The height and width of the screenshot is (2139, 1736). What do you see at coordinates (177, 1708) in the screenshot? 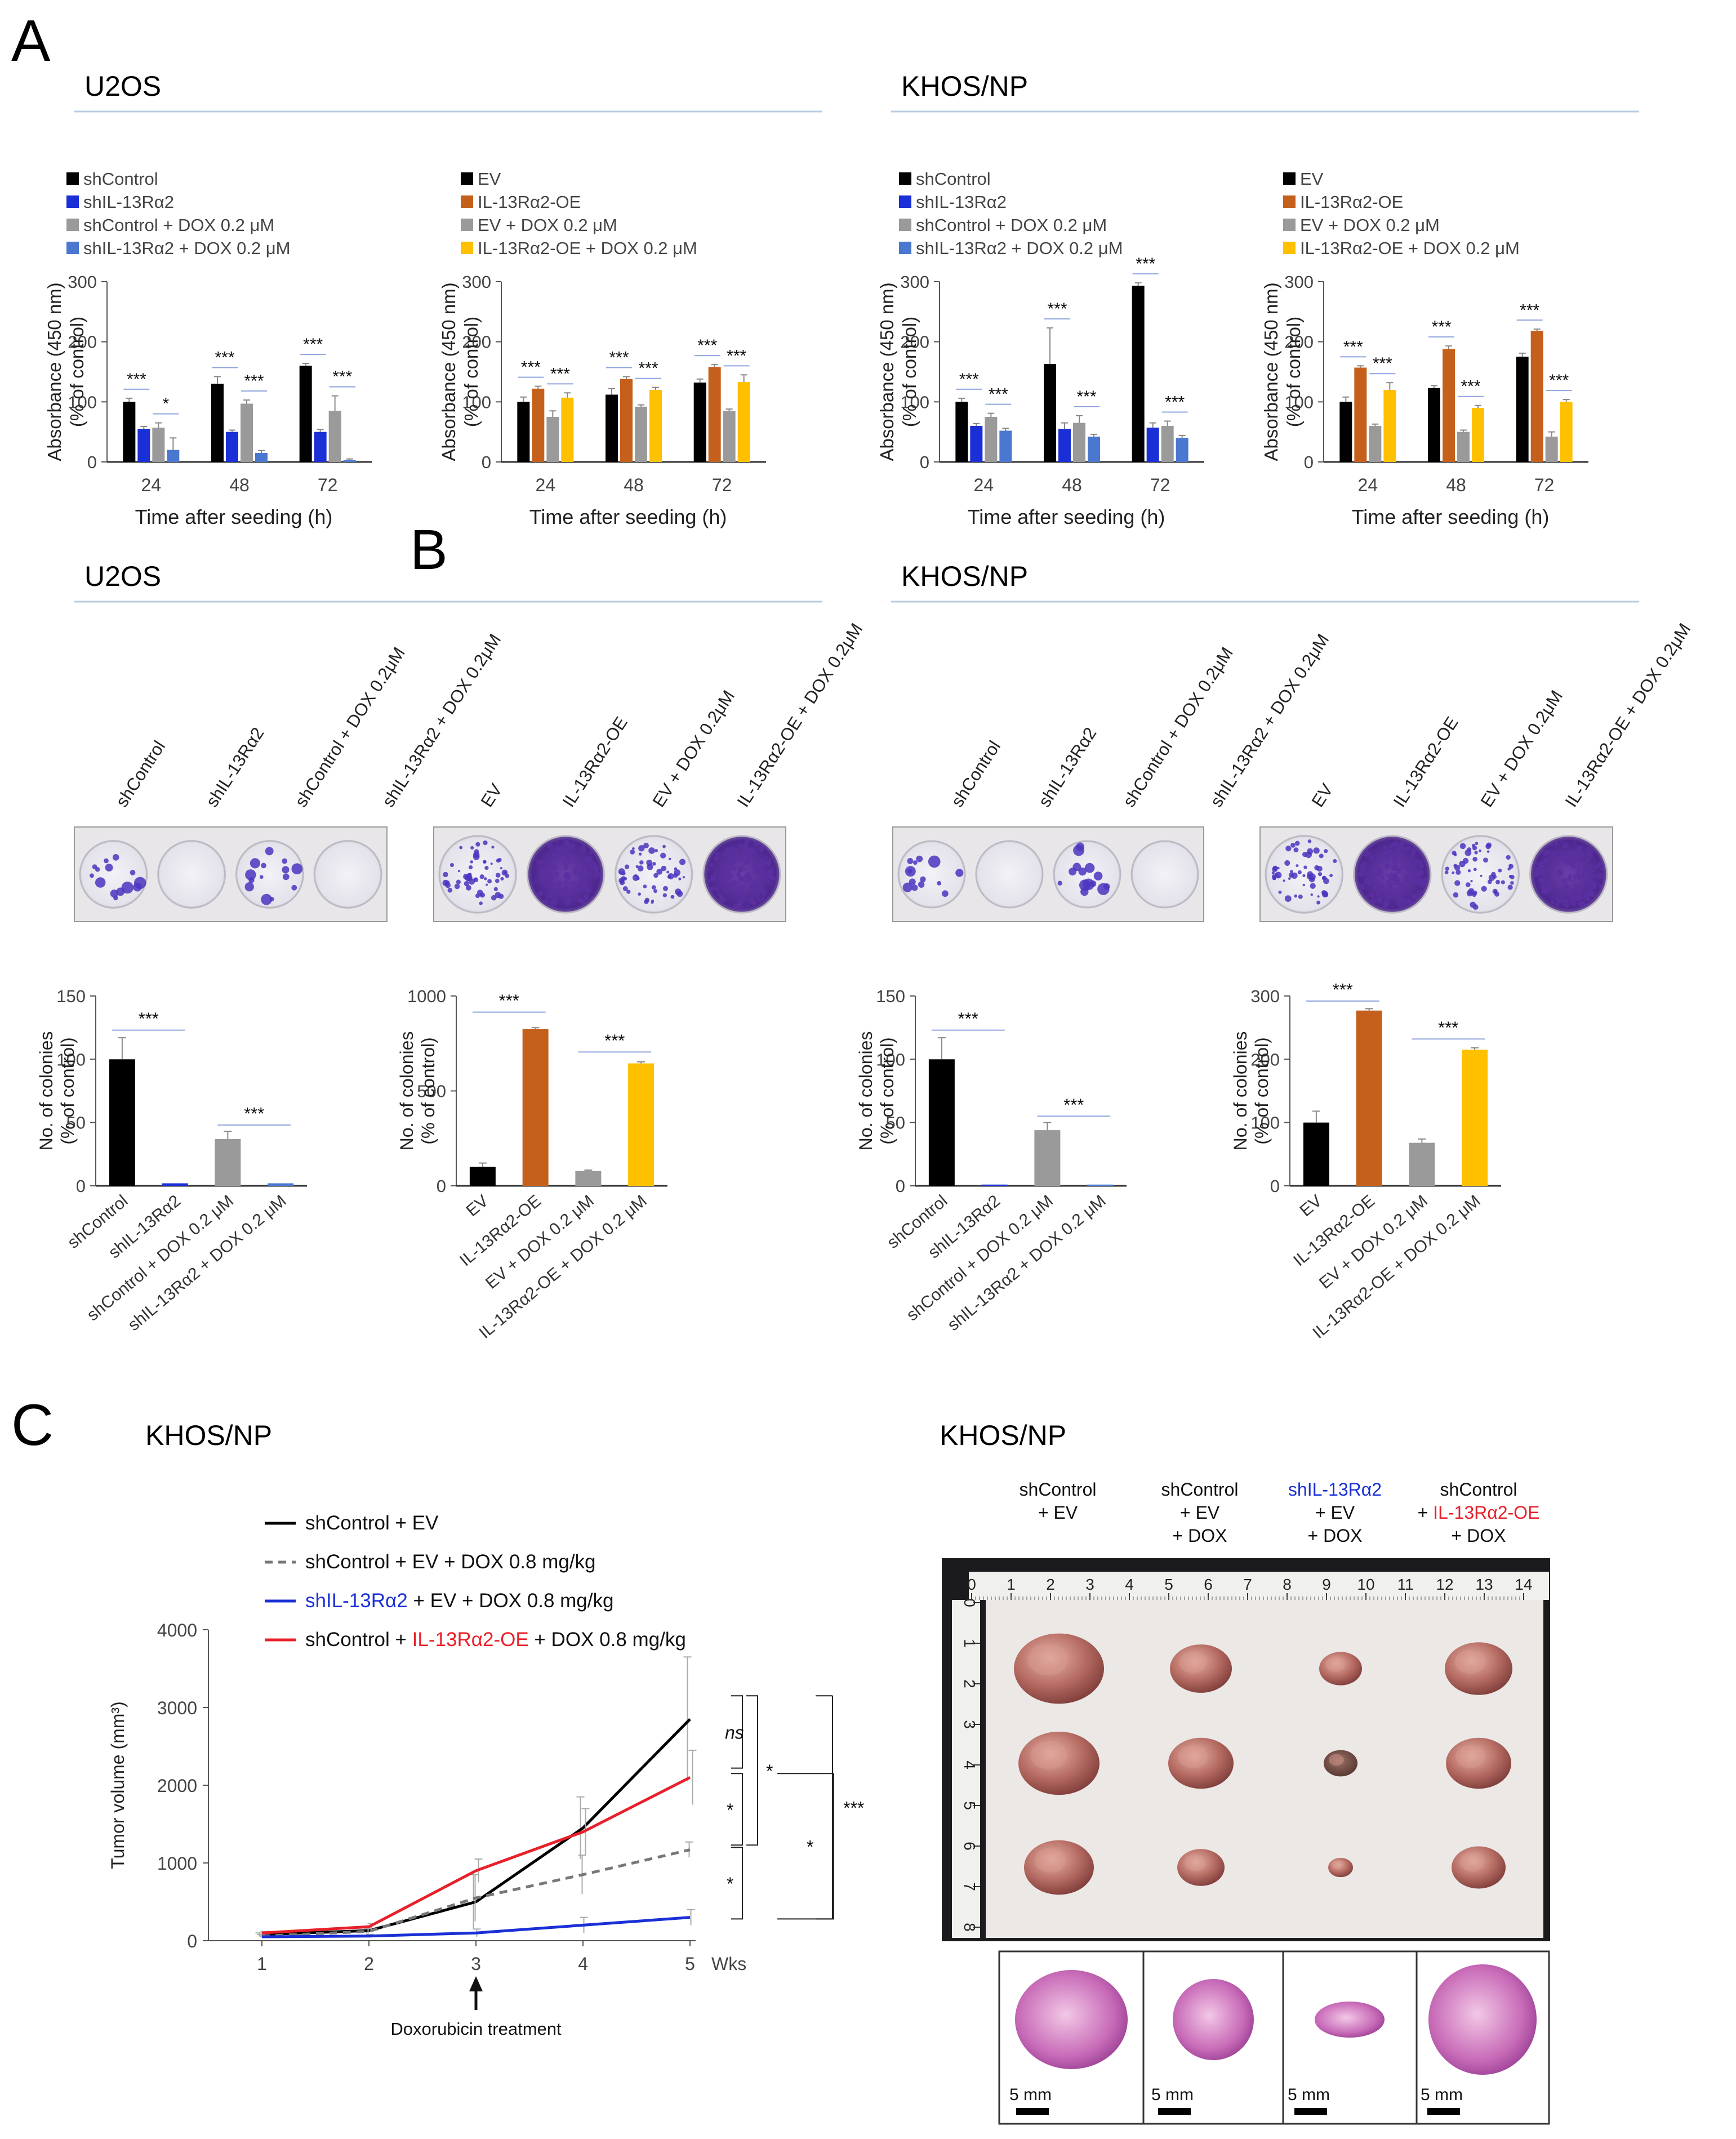
I see `y-tick-label: 3000` at bounding box center [177, 1708].